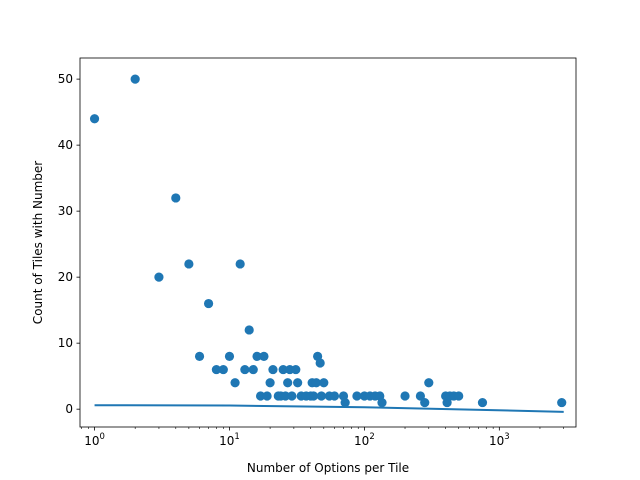 The width and height of the screenshot is (640, 480). What do you see at coordinates (65, 211) in the screenshot?
I see `y-tick-label: 30` at bounding box center [65, 211].